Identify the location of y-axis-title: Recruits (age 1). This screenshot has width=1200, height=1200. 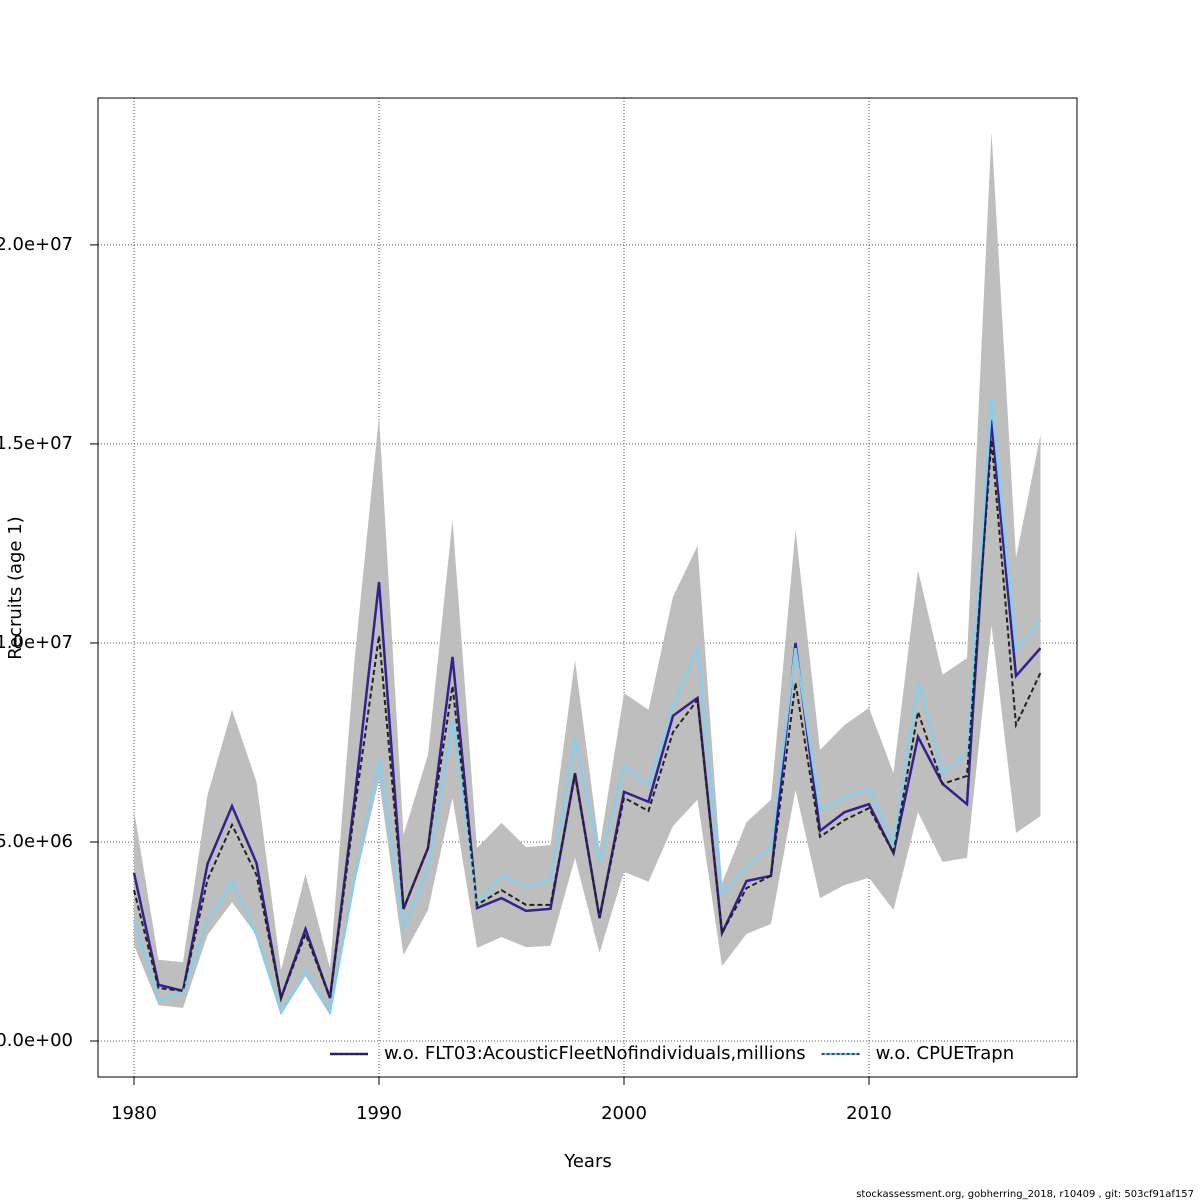
(15, 587).